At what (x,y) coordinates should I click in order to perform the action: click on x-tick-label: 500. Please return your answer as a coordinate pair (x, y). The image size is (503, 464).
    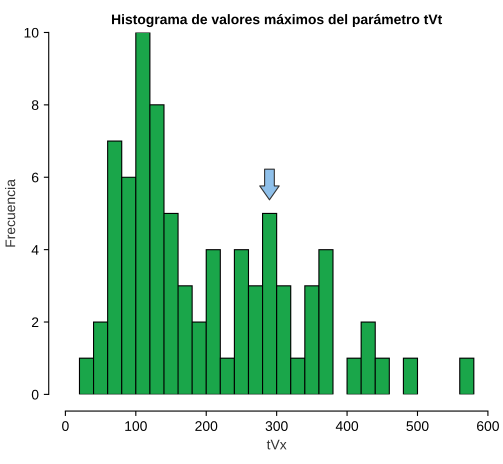
    Looking at the image, I should click on (417, 426).